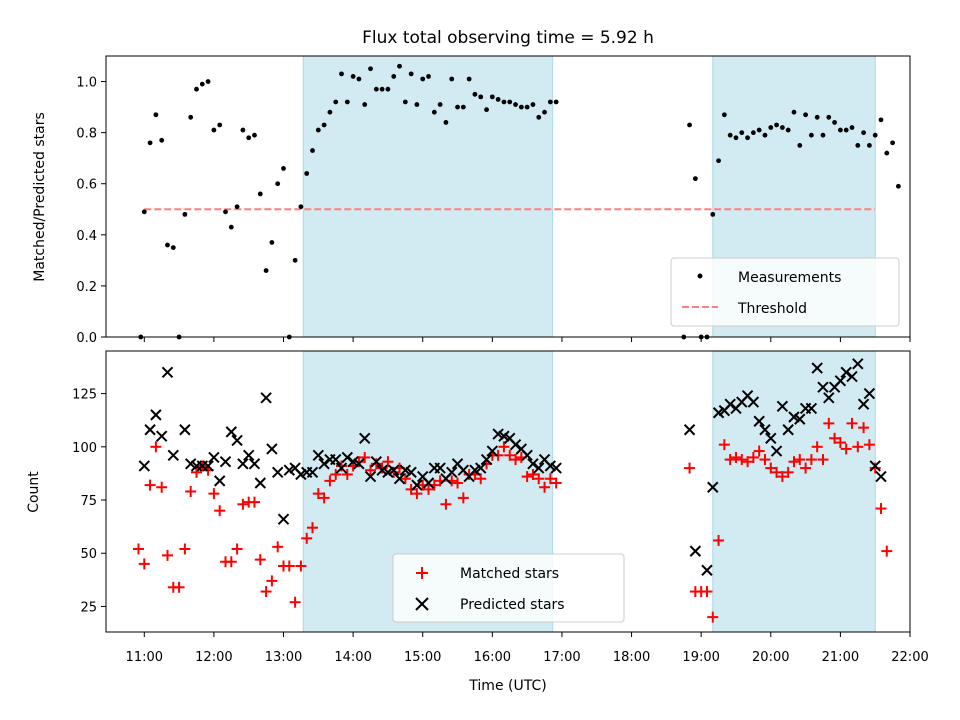 This screenshot has width=960, height=720. I want to click on count-y-axis-label: Count, so click(34, 492).